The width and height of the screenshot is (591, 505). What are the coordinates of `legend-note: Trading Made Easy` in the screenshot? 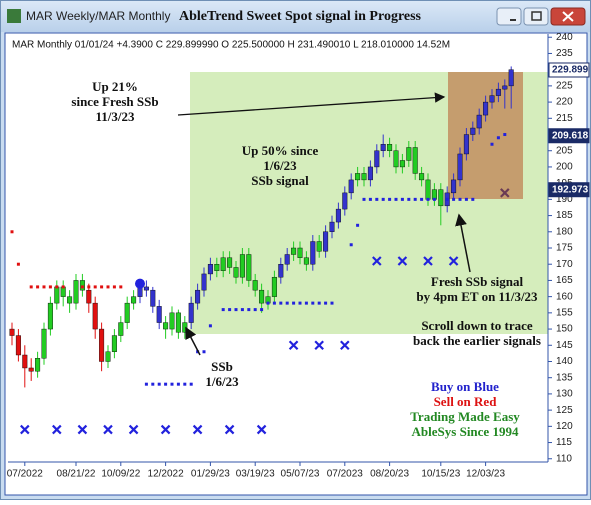 It's located at (465, 416).